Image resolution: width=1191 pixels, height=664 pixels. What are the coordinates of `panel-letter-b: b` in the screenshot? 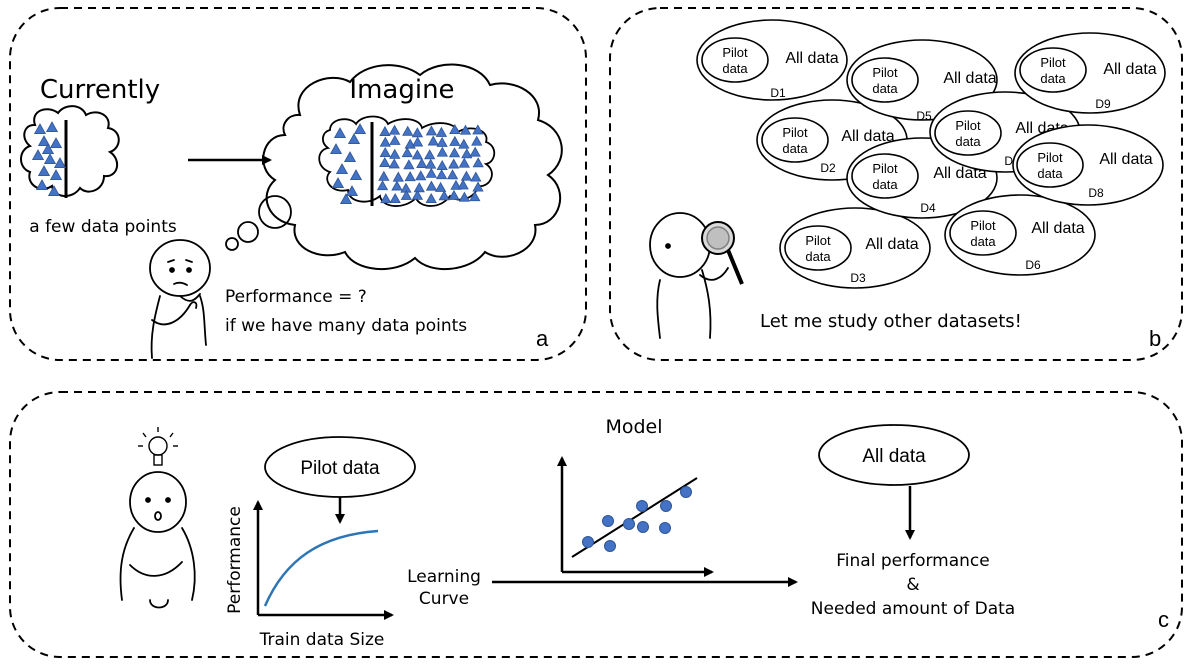 It's located at (1155, 338).